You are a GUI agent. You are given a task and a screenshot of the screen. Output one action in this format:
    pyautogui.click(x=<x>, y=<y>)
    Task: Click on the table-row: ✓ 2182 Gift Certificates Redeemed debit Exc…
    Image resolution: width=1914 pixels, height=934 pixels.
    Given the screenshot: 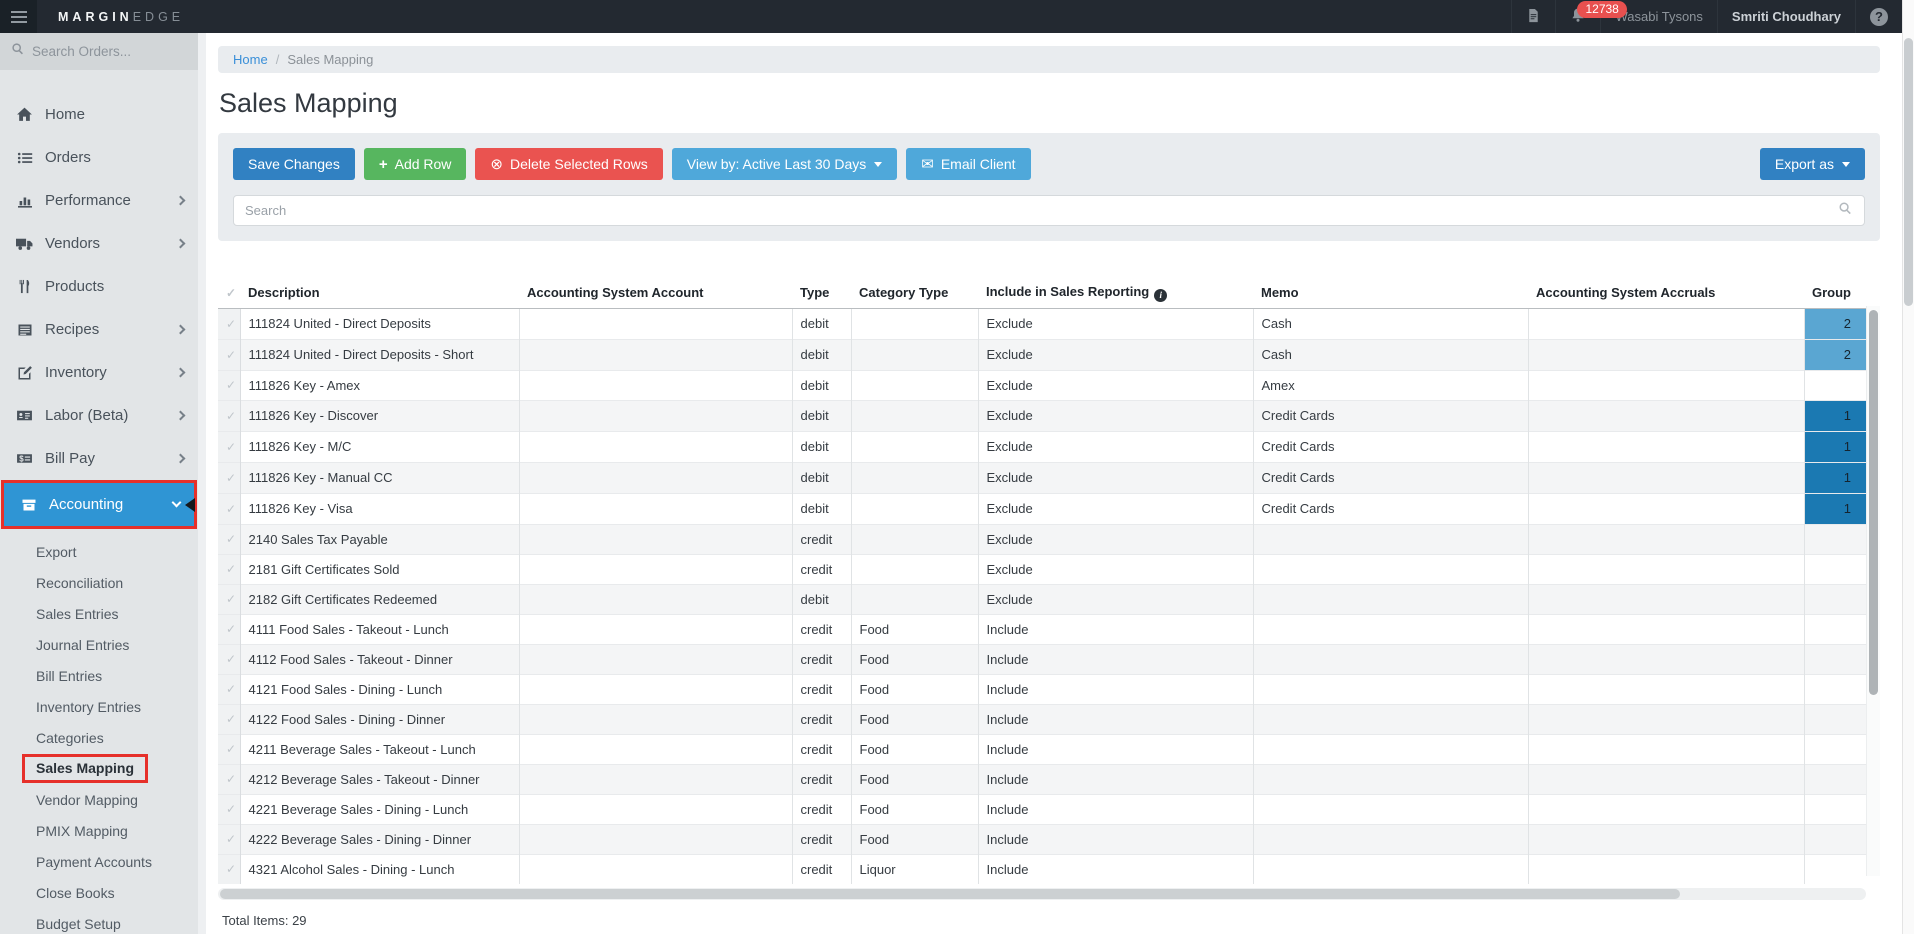 What is the action you would take?
    pyautogui.click(x=1042, y=598)
    